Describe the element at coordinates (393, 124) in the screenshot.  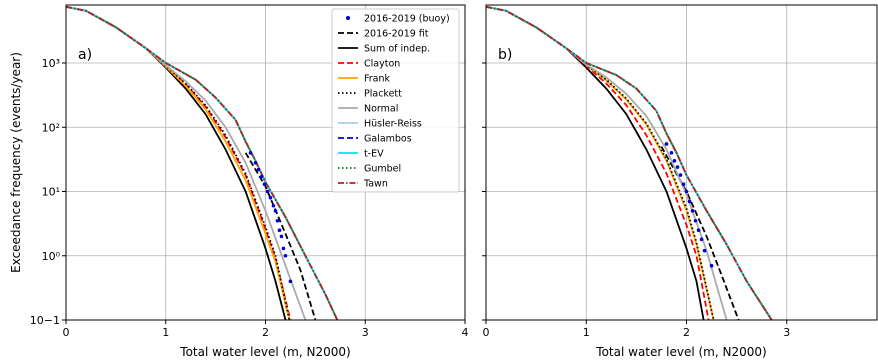
I see `legend-label: Hüsler-Reiss` at that location.